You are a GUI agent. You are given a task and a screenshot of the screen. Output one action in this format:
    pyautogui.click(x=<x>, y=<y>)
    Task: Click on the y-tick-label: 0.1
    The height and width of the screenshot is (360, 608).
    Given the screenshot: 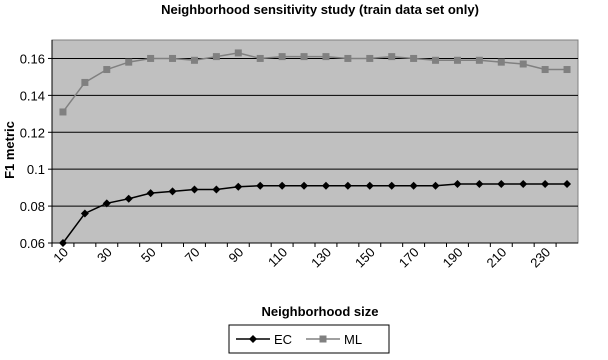 What is the action you would take?
    pyautogui.click(x=36, y=169)
    